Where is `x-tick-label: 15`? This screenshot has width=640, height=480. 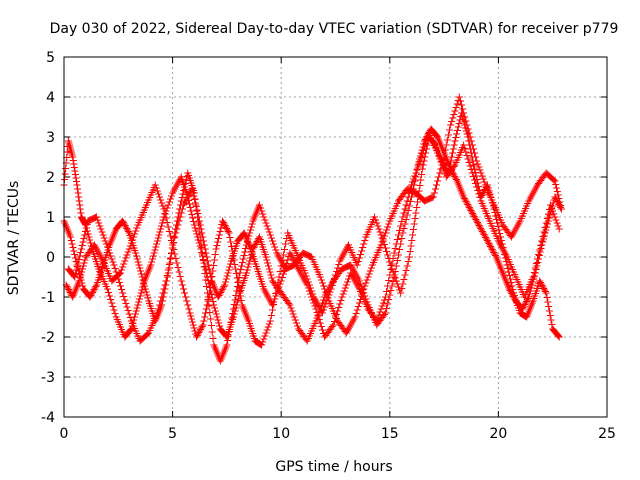
x-tick-label: 15 is located at coordinates (390, 434).